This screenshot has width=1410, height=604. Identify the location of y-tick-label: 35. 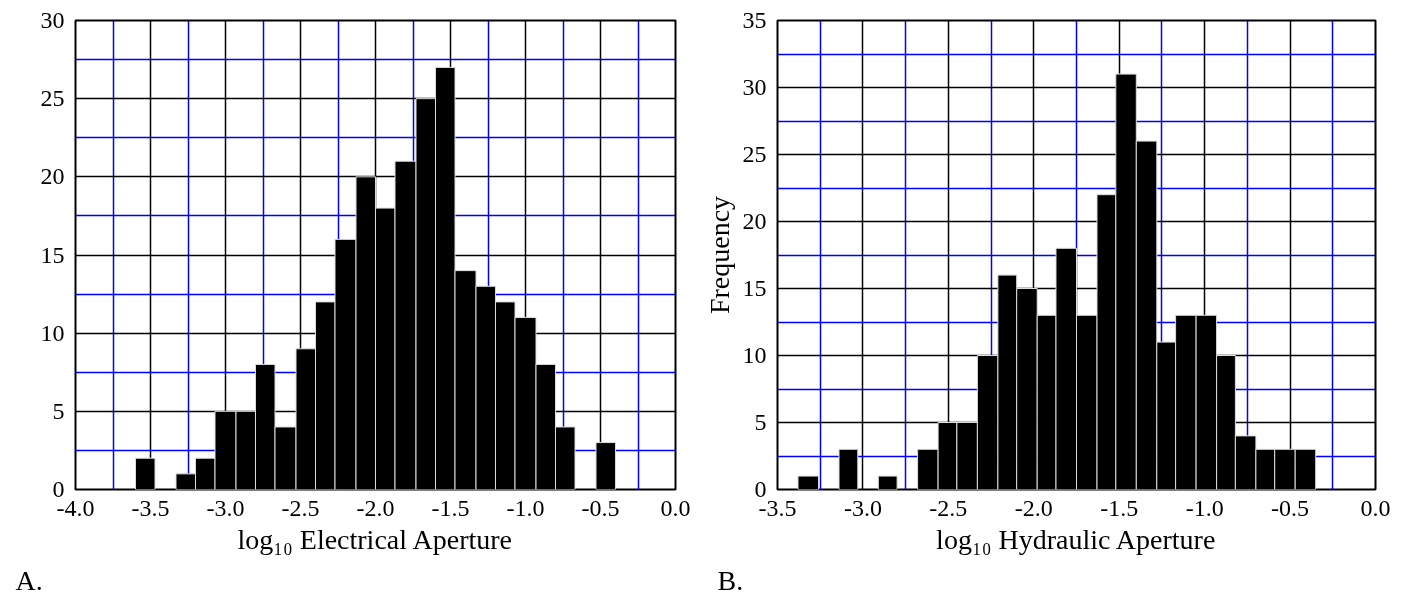
(754, 20).